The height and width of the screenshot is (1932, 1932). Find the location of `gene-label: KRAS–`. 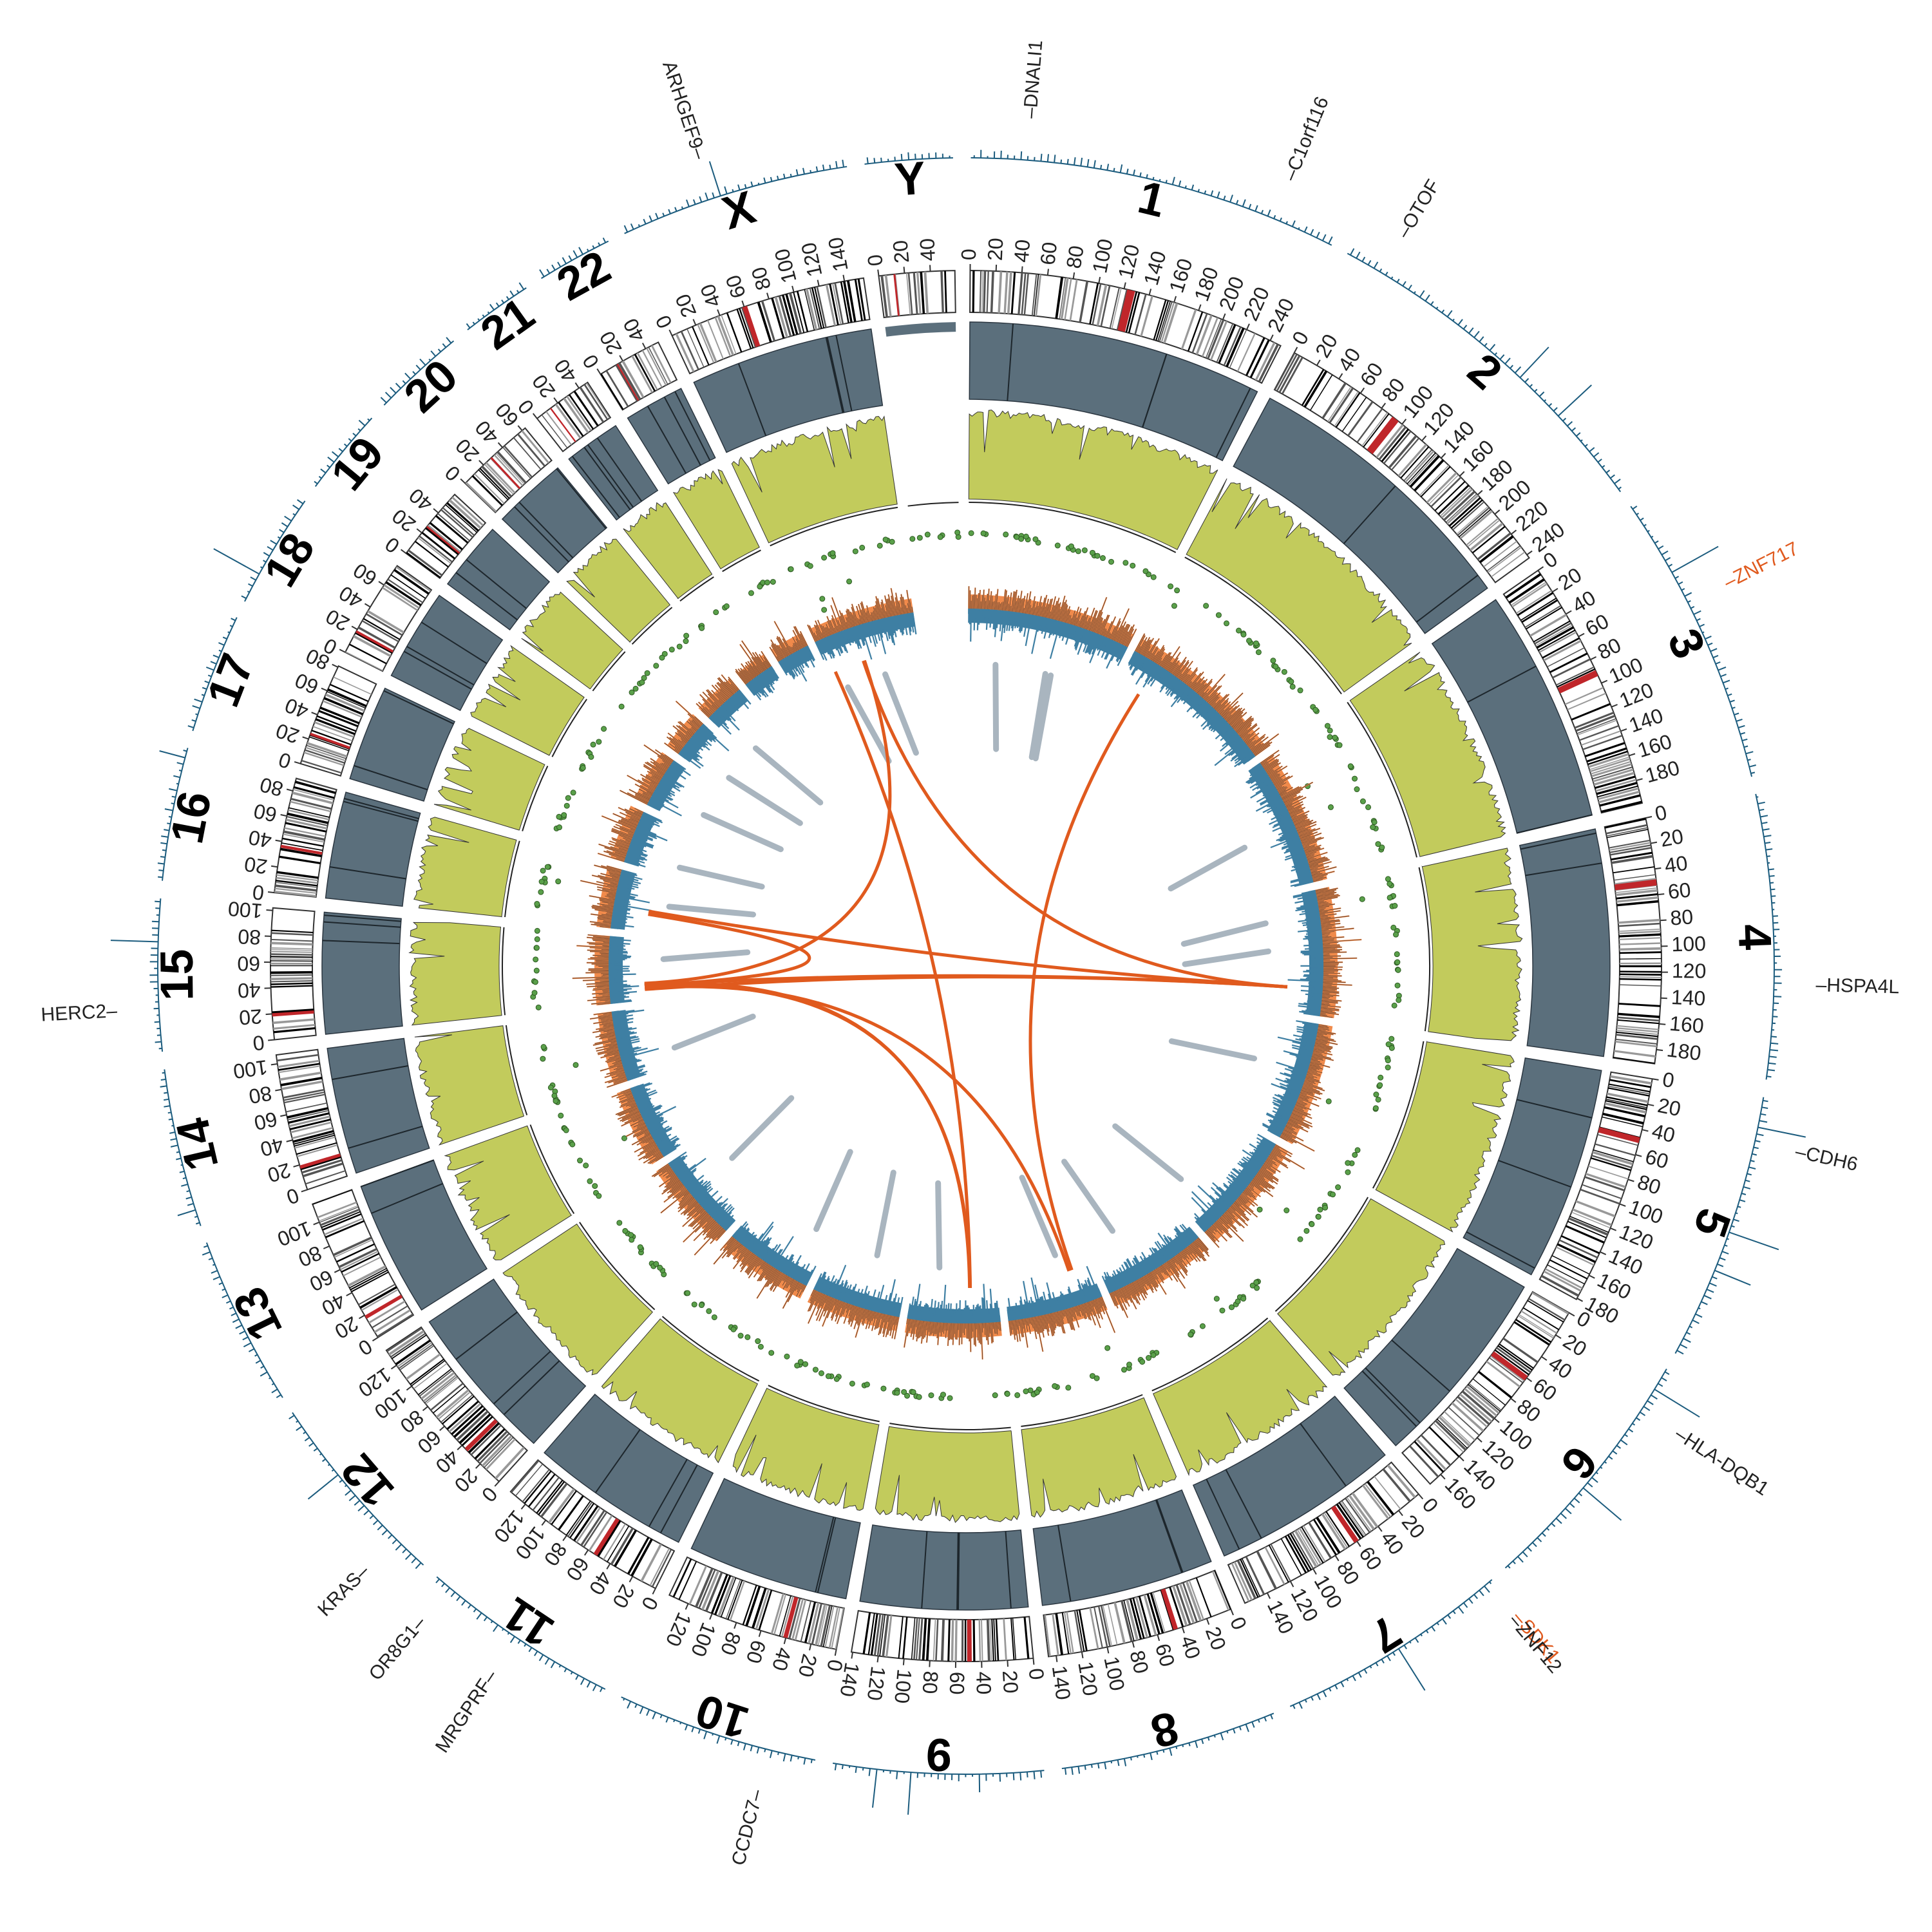

gene-label: KRAS– is located at coordinates (344, 1590).